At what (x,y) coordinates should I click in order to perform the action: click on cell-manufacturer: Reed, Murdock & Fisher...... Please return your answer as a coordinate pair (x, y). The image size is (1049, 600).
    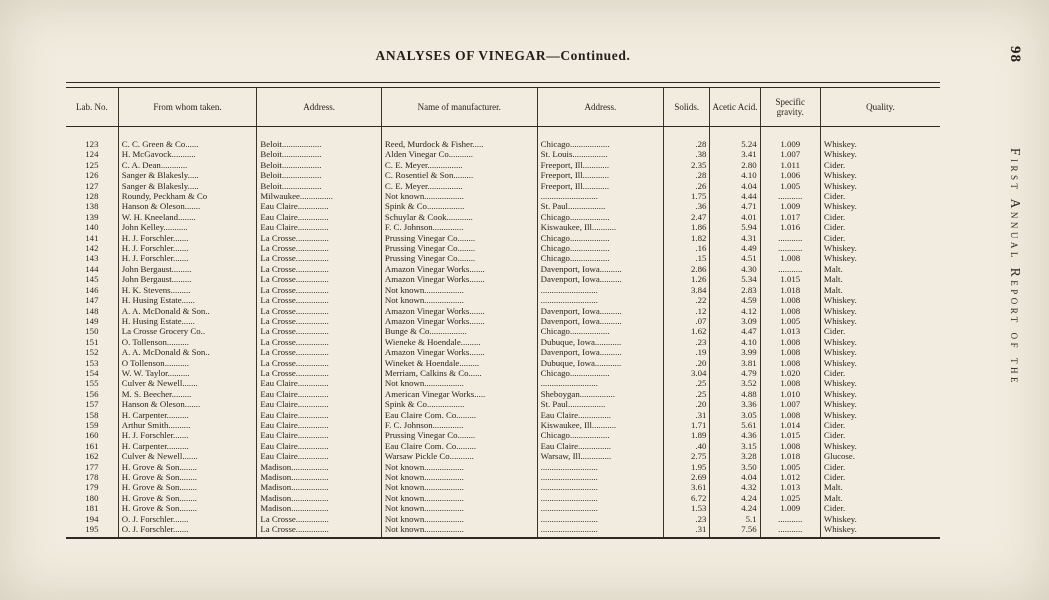
    Looking at the image, I should click on (459, 138).